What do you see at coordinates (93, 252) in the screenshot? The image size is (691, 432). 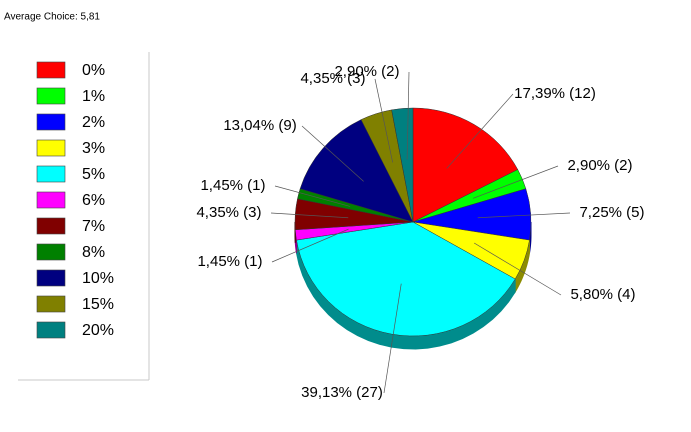 I see `legend-label: 8%` at bounding box center [93, 252].